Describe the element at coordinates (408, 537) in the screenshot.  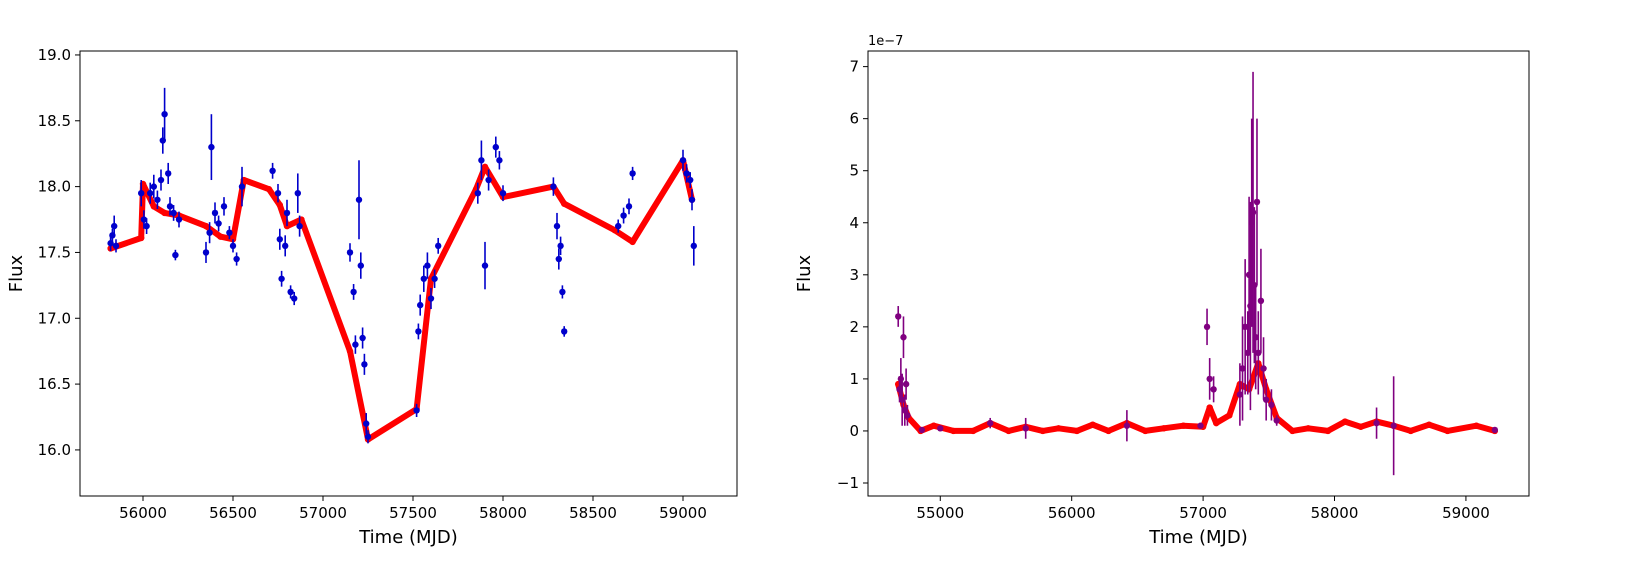
I see `x-axis-label-left: Time (MJD)` at that location.